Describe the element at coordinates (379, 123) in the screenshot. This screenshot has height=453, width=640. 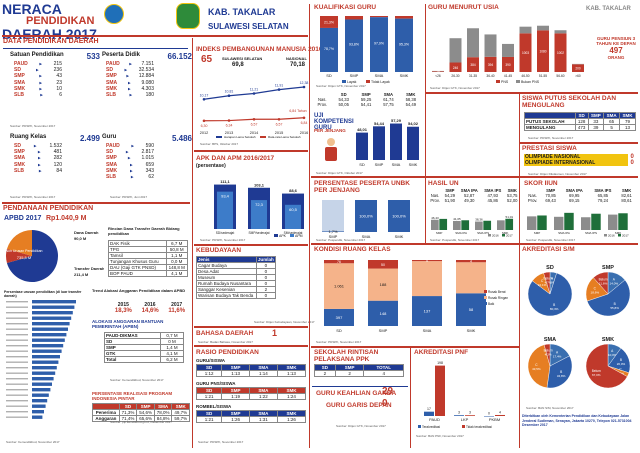
I see `data-label: 54,44` at that location.